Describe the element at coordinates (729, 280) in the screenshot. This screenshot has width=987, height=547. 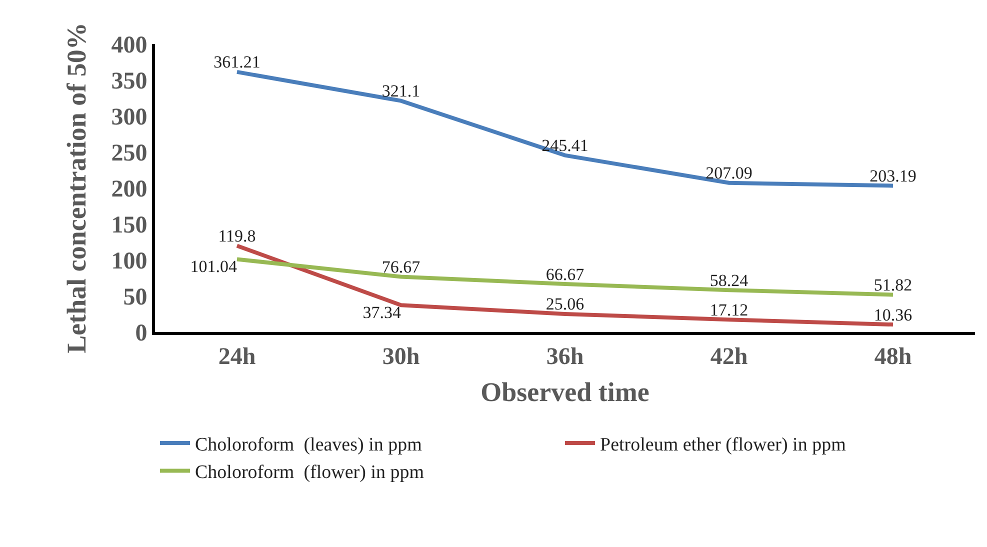
I see `data-label: 58.24` at that location.